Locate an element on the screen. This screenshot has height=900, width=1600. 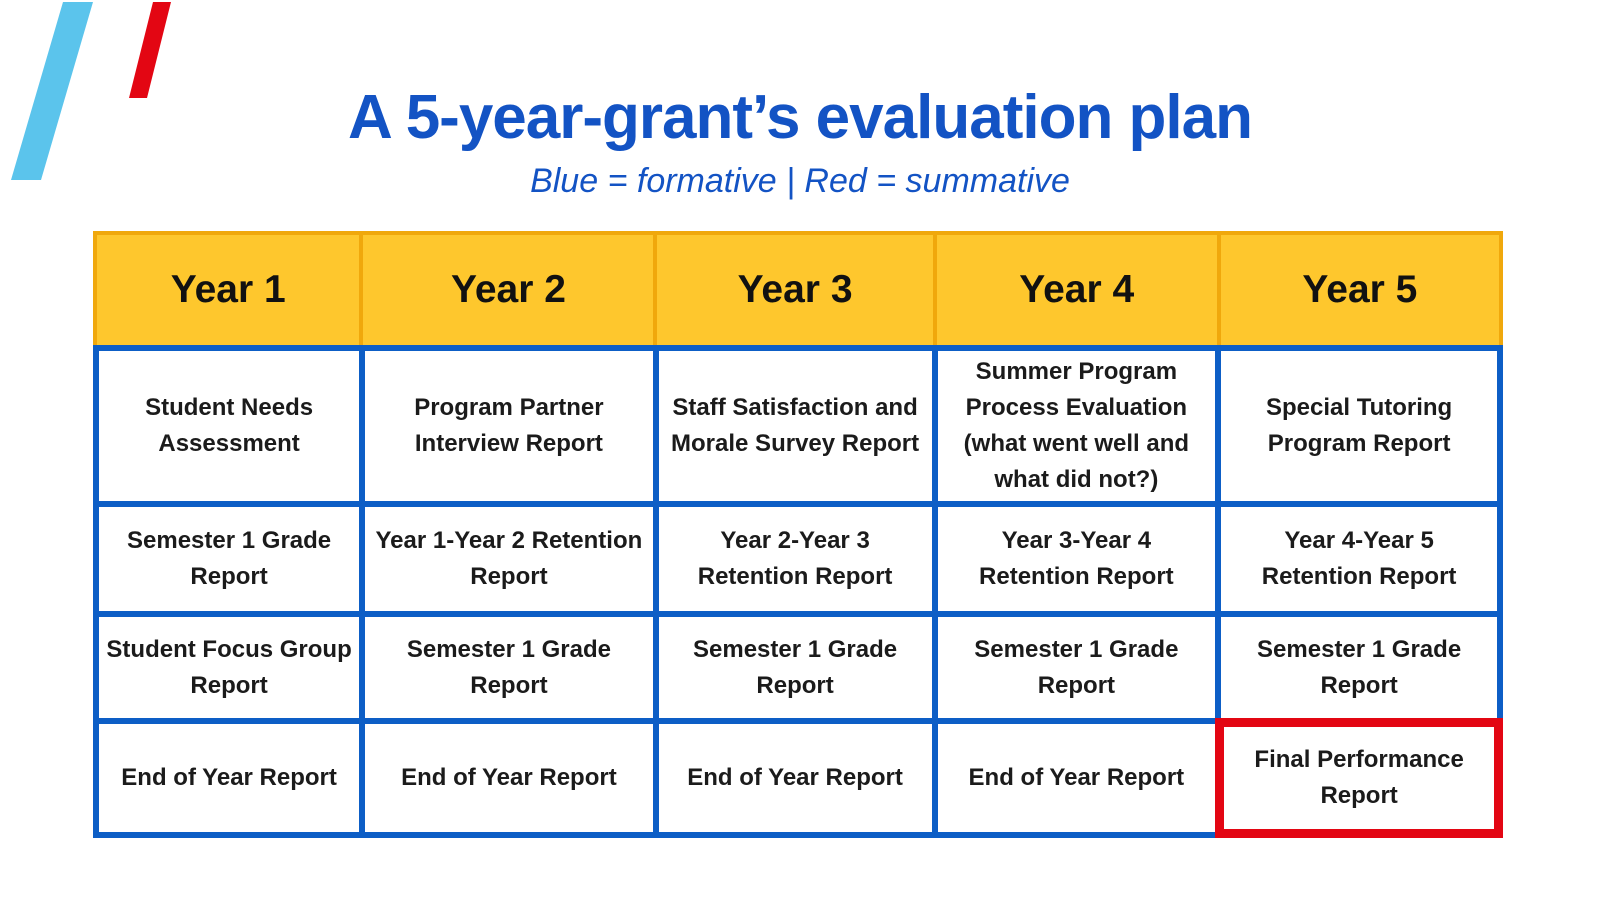
final-report-label: Final Performance Report is located at coordinates (1359, 777).